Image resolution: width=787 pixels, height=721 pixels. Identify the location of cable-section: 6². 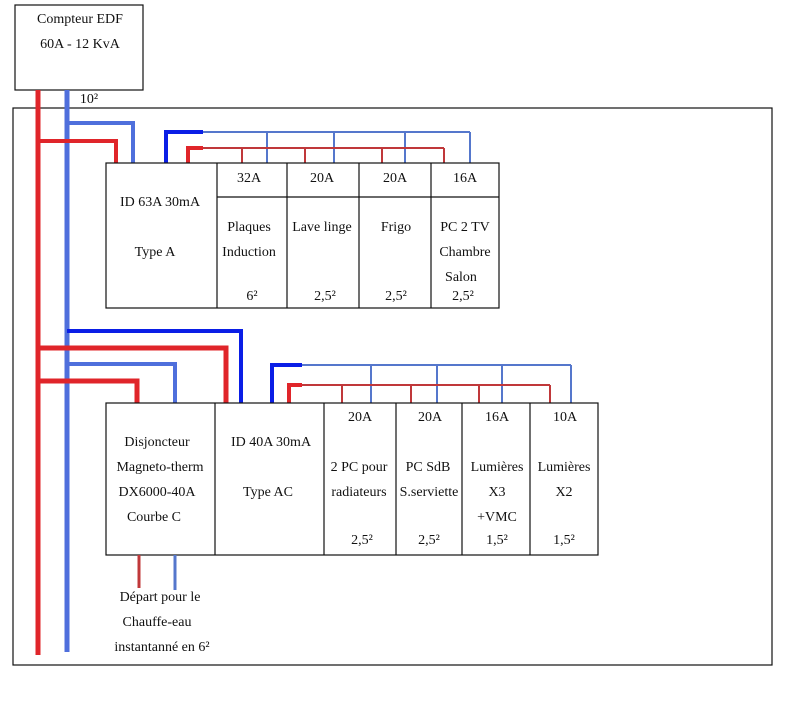
(251, 296).